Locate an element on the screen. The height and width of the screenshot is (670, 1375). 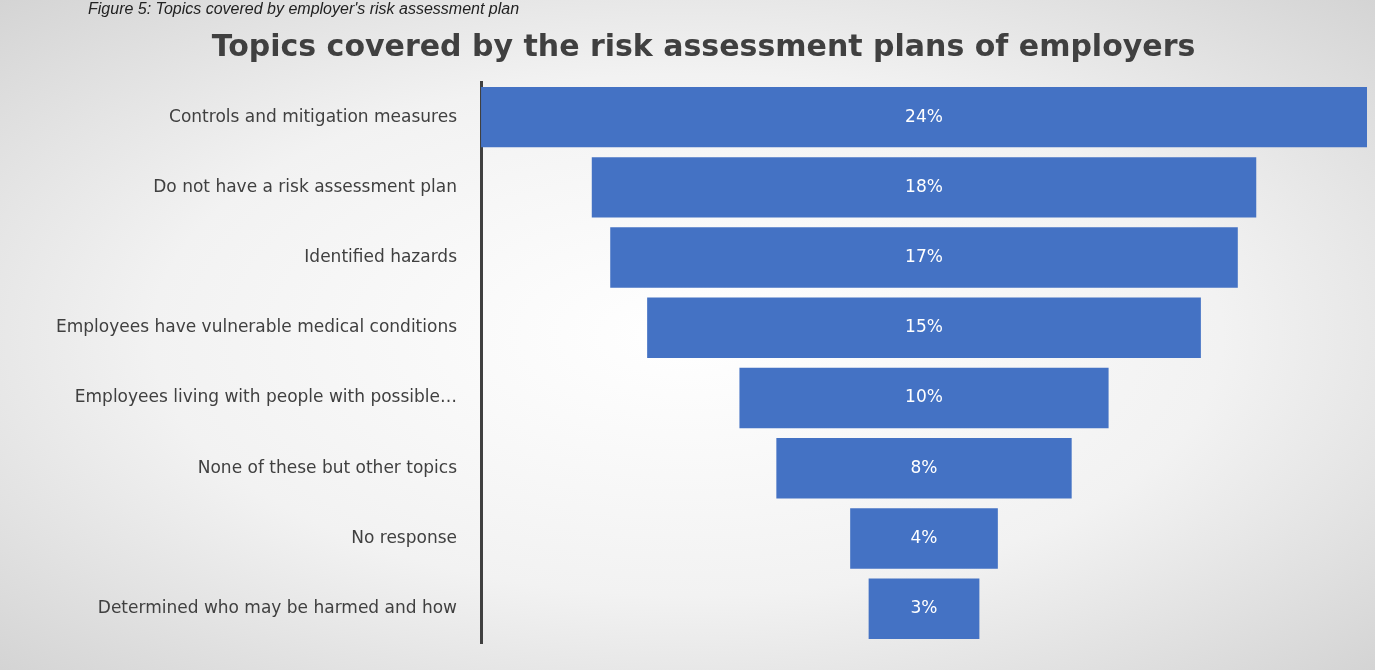
category-label: Controls and mitigation measures is located at coordinates (313, 115).